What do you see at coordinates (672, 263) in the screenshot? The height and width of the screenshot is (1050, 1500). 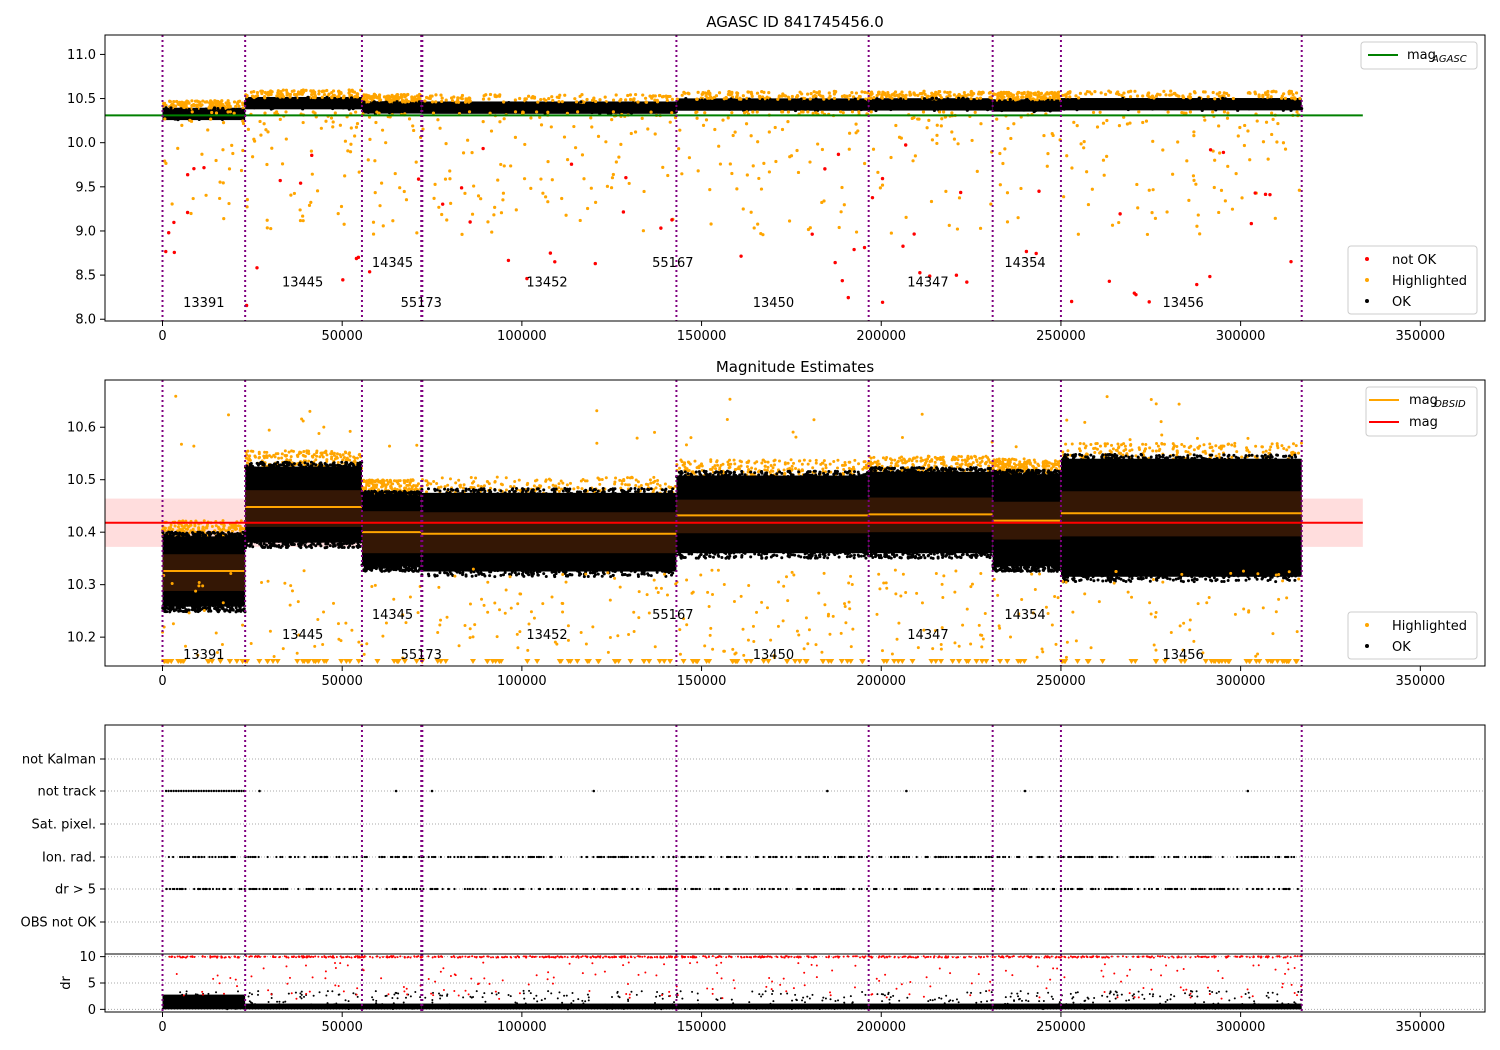 I see `obsid-label: 55167` at bounding box center [672, 263].